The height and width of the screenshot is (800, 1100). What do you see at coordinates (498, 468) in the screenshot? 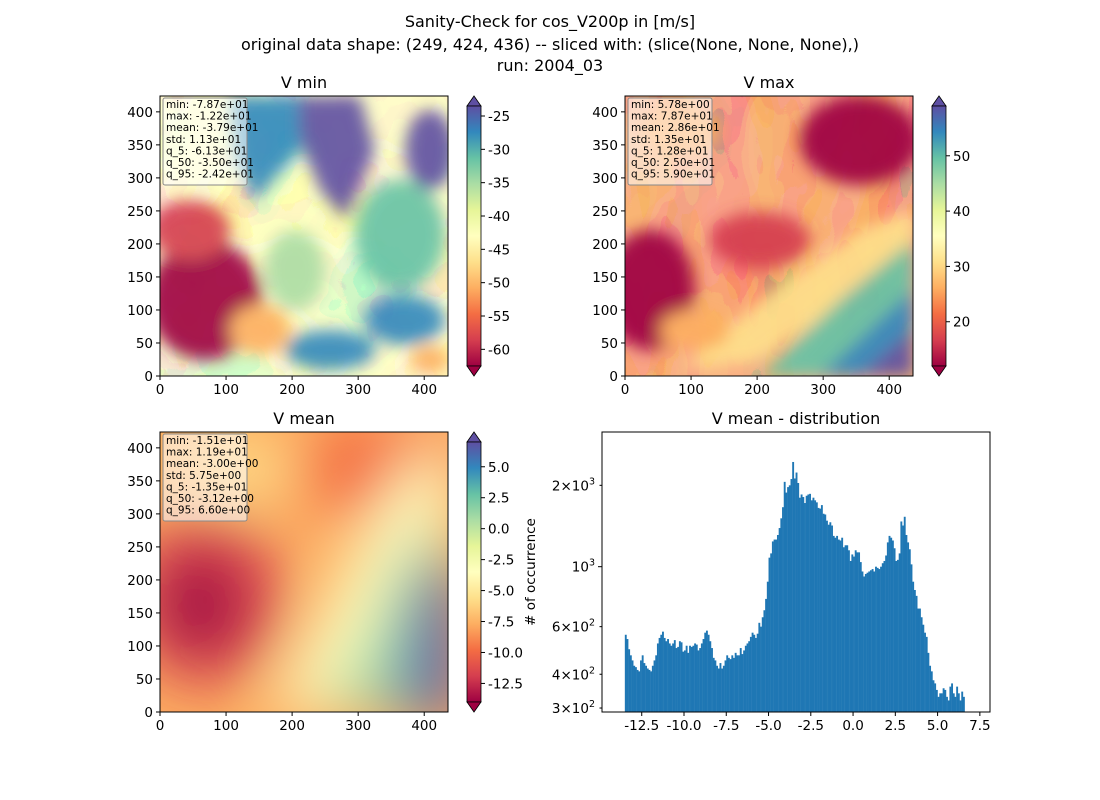
I see `vmean-colorbar-tick-label: 5.0` at bounding box center [498, 468].